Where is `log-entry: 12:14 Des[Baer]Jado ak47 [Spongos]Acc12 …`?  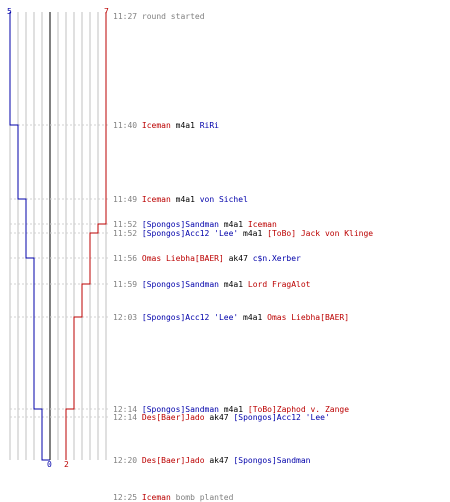
log-entry: 12:14 Des[Baer]Jado ak47 [Spongos]Acc12 … is located at coordinates (221, 417).